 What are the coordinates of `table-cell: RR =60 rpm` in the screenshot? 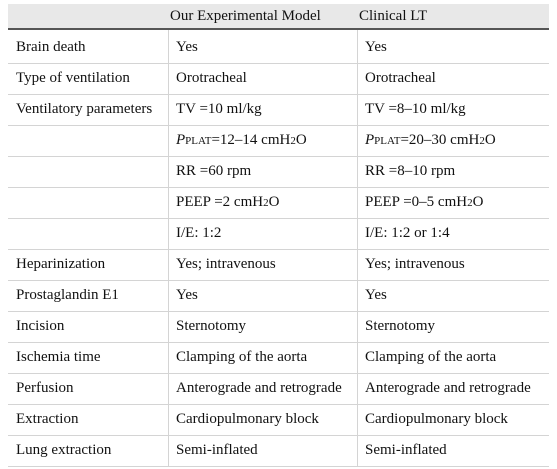 It's located at (213, 171).